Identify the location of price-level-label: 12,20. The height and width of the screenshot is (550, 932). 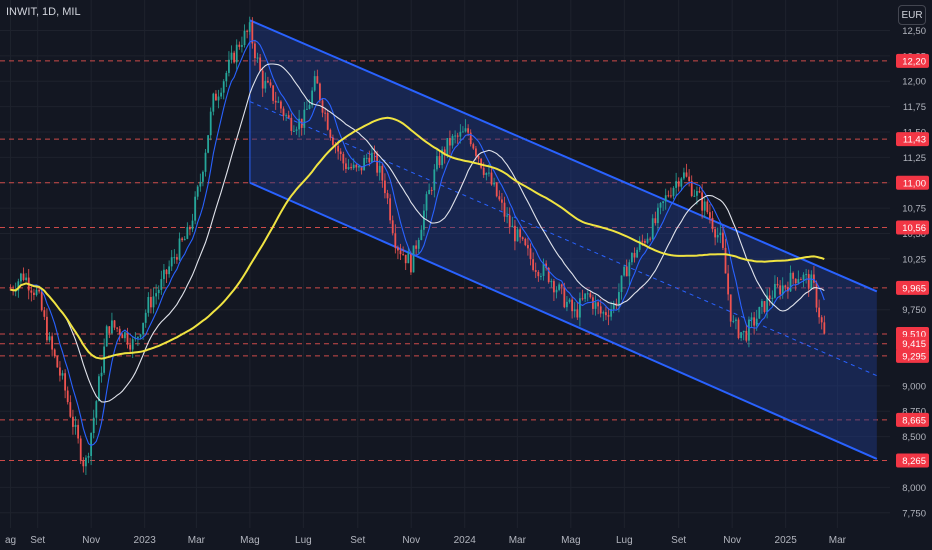
(914, 61).